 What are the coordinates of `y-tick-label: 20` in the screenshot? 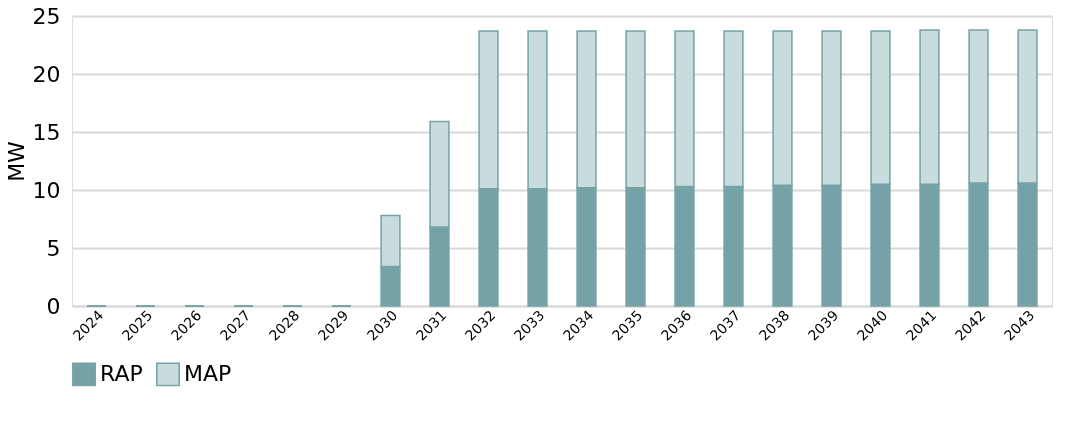 It's located at (46, 74).